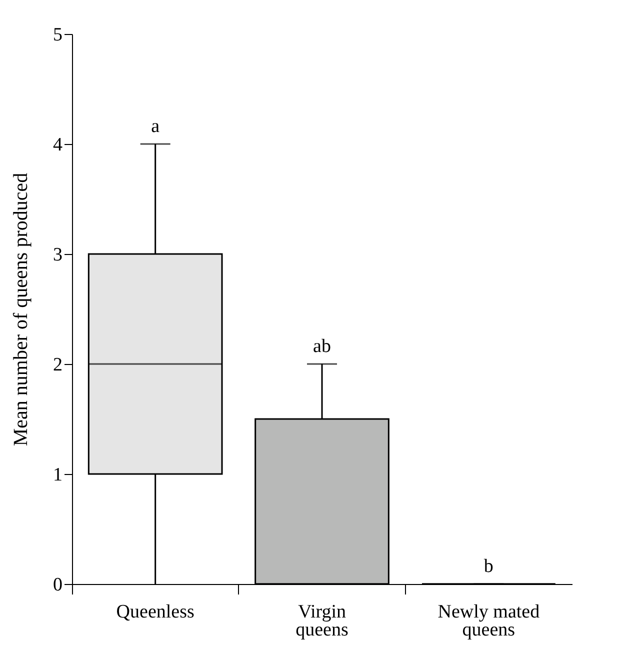 This screenshot has width=641, height=649. What do you see at coordinates (489, 566) in the screenshot?
I see `annotation: b` at bounding box center [489, 566].